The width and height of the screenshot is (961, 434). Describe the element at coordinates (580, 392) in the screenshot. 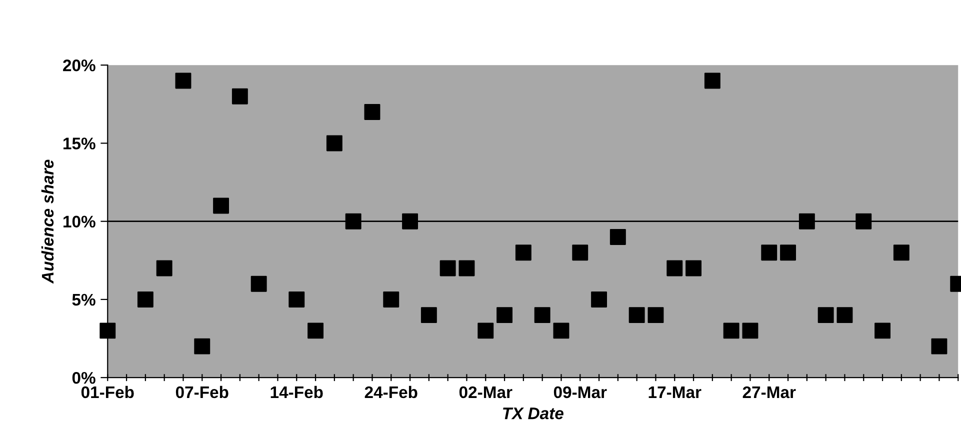

I see `x-tick-label: 09-Mar` at that location.